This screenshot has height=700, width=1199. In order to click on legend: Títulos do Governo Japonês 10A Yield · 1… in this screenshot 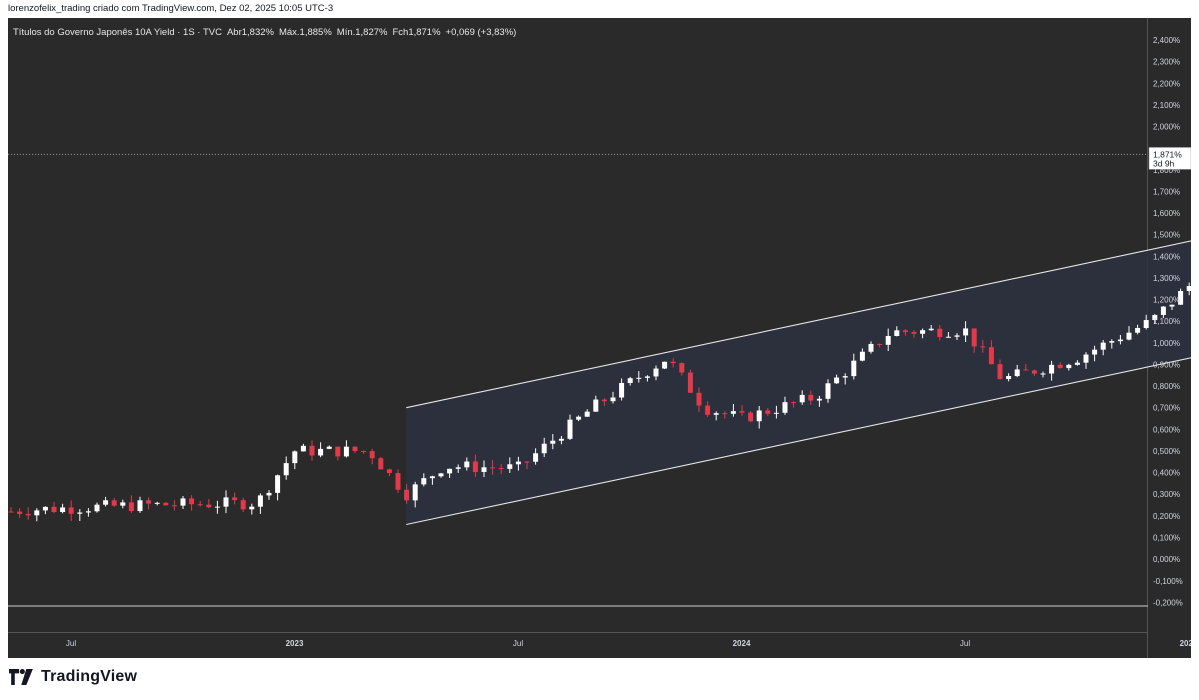, I will do `click(264, 32)`.